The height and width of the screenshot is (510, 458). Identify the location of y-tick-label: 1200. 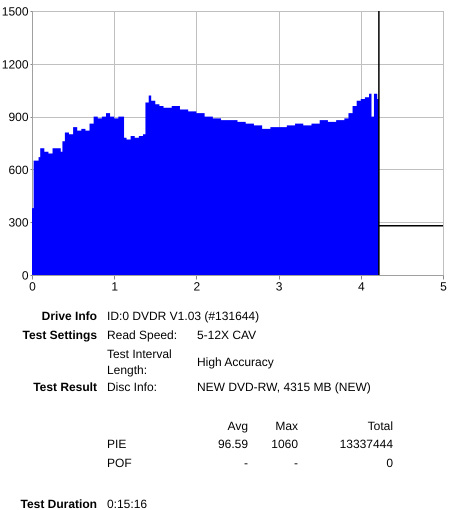
(15, 64).